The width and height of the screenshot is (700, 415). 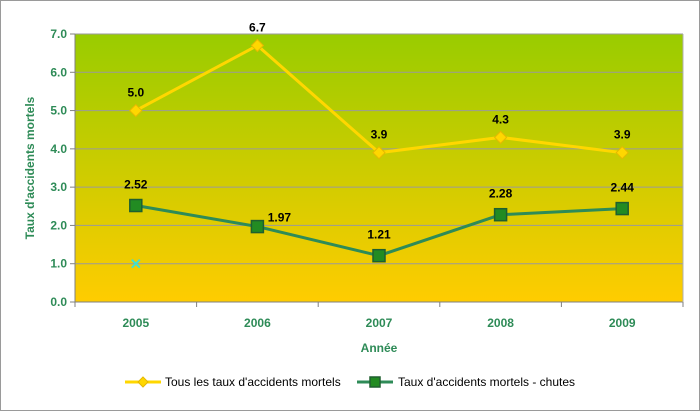 I want to click on x-marker-stroke, so click(x=136, y=264).